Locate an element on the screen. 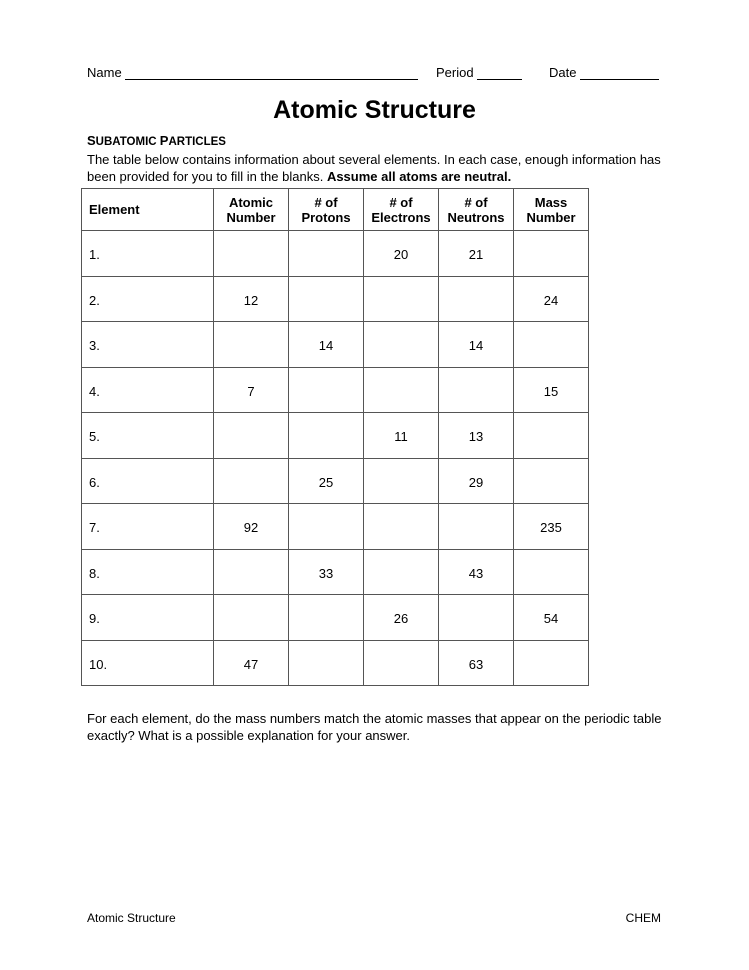  column-header: Element is located at coordinates (147, 209).